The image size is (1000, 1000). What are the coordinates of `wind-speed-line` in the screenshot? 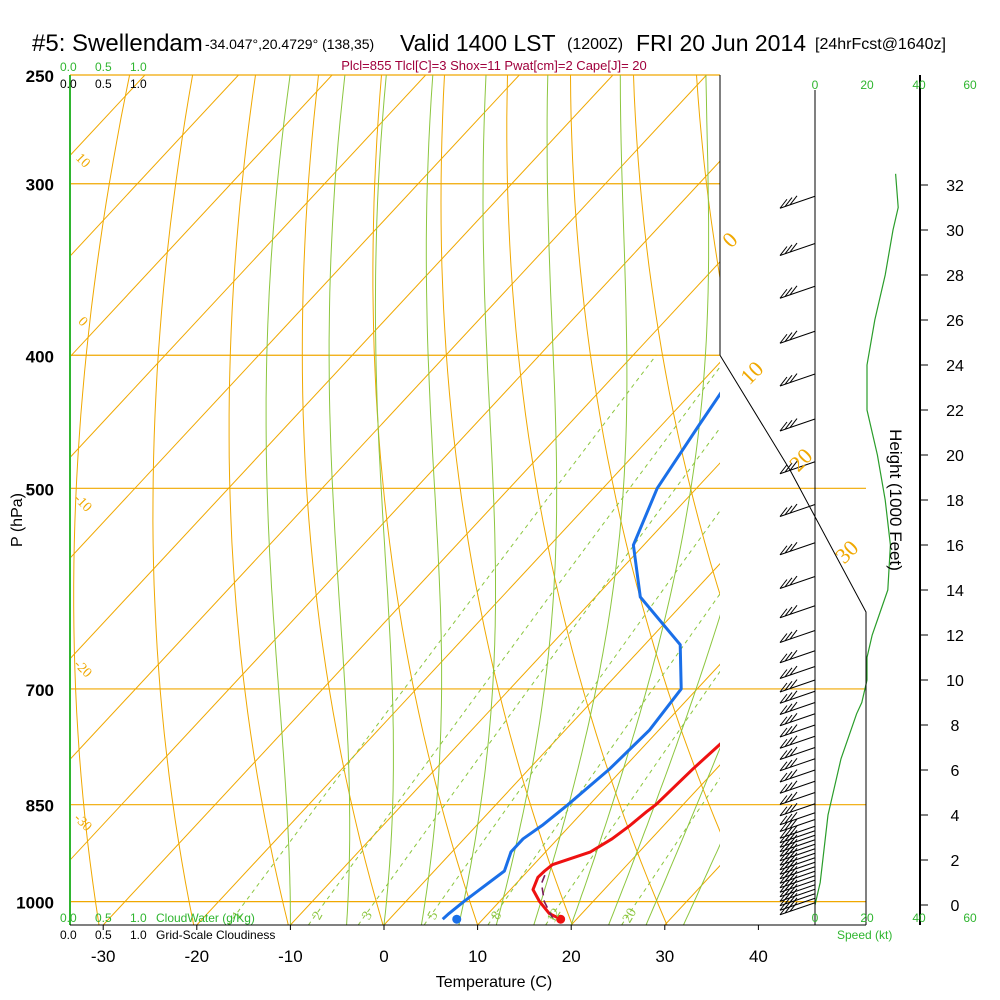 It's located at (856, 539).